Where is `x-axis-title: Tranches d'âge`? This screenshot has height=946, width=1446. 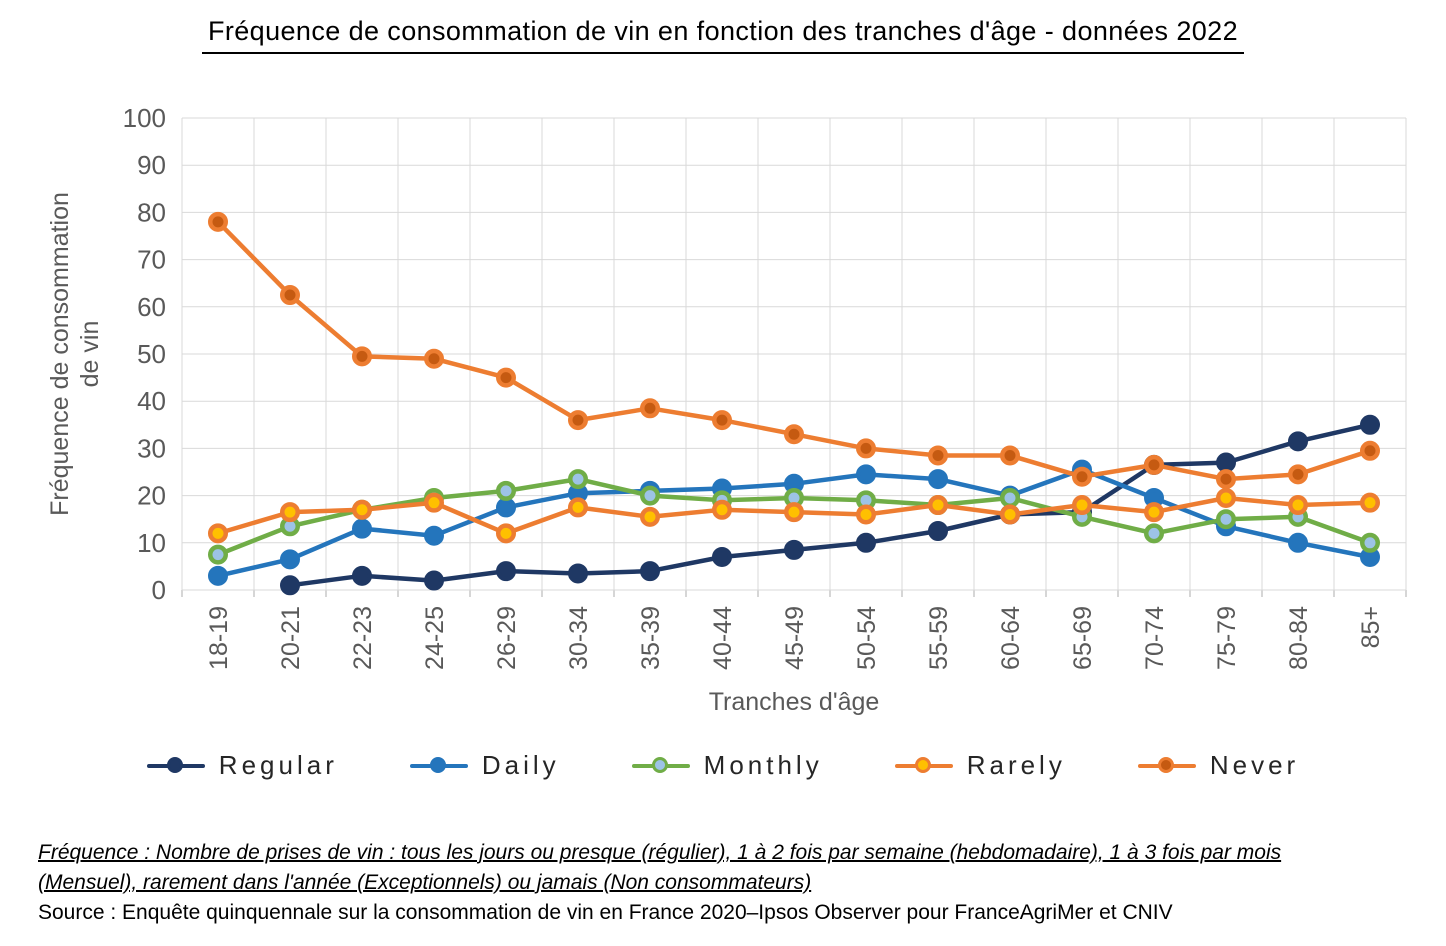 x-axis-title: Tranches d'âge is located at coordinates (794, 702).